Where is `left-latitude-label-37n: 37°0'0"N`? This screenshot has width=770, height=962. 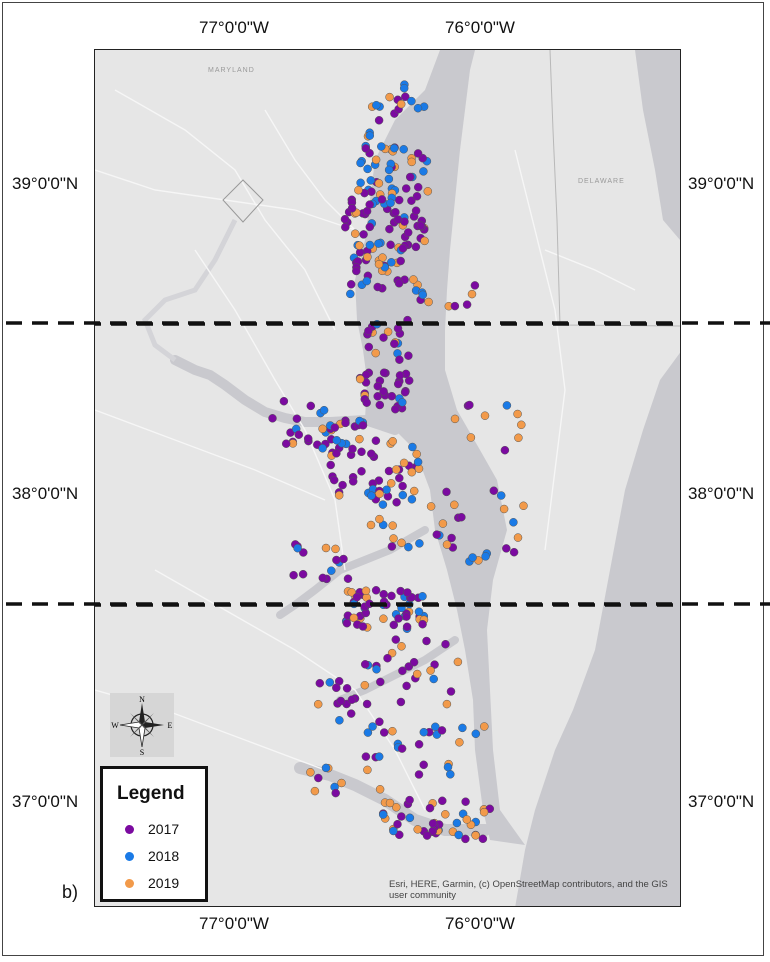
left-latitude-label-37n: 37°0'0"N is located at coordinates (45, 801).